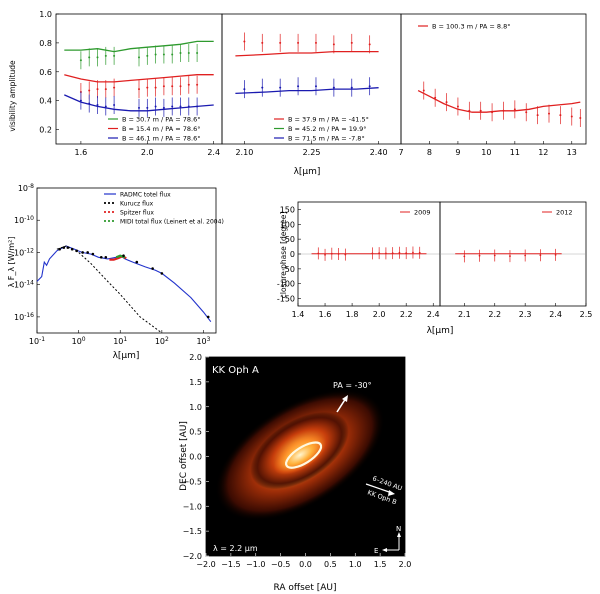 This screenshot has height=594, width=600. What do you see at coordinates (342, 404) in the screenshot?
I see `pa-arrow-icon` at bounding box center [342, 404].